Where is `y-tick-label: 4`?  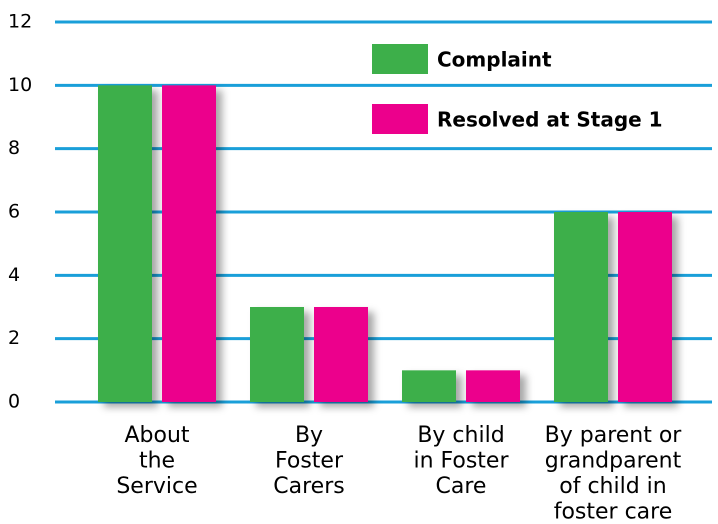 y-tick-label: 4 is located at coordinates (14, 275).